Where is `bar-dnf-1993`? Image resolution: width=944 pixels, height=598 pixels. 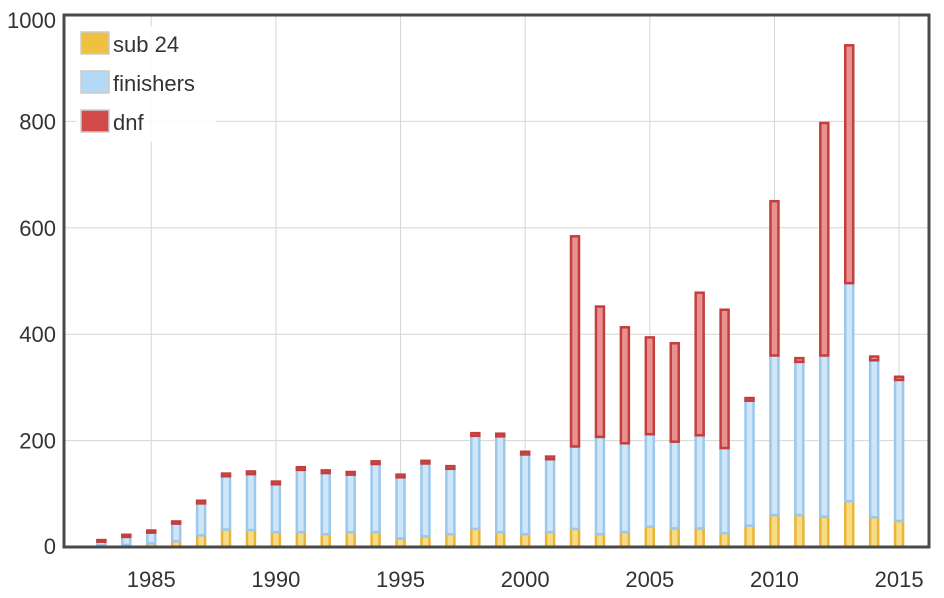
bar-dnf-1993 is located at coordinates (350, 473).